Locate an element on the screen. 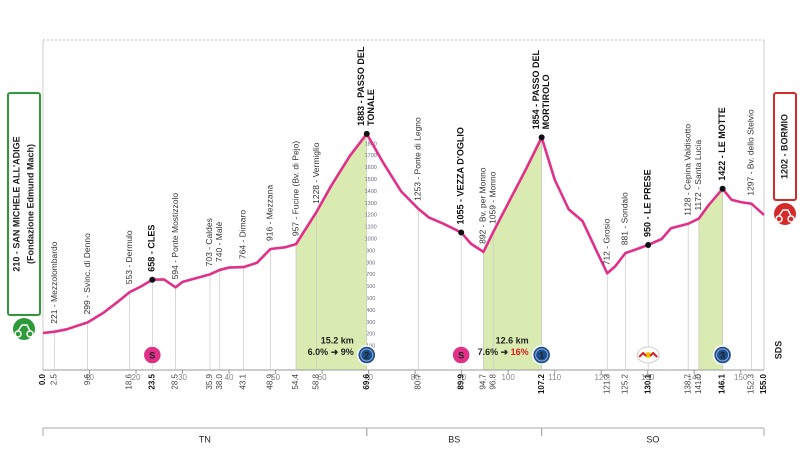  km-label: 141.0 is located at coordinates (698, 383).